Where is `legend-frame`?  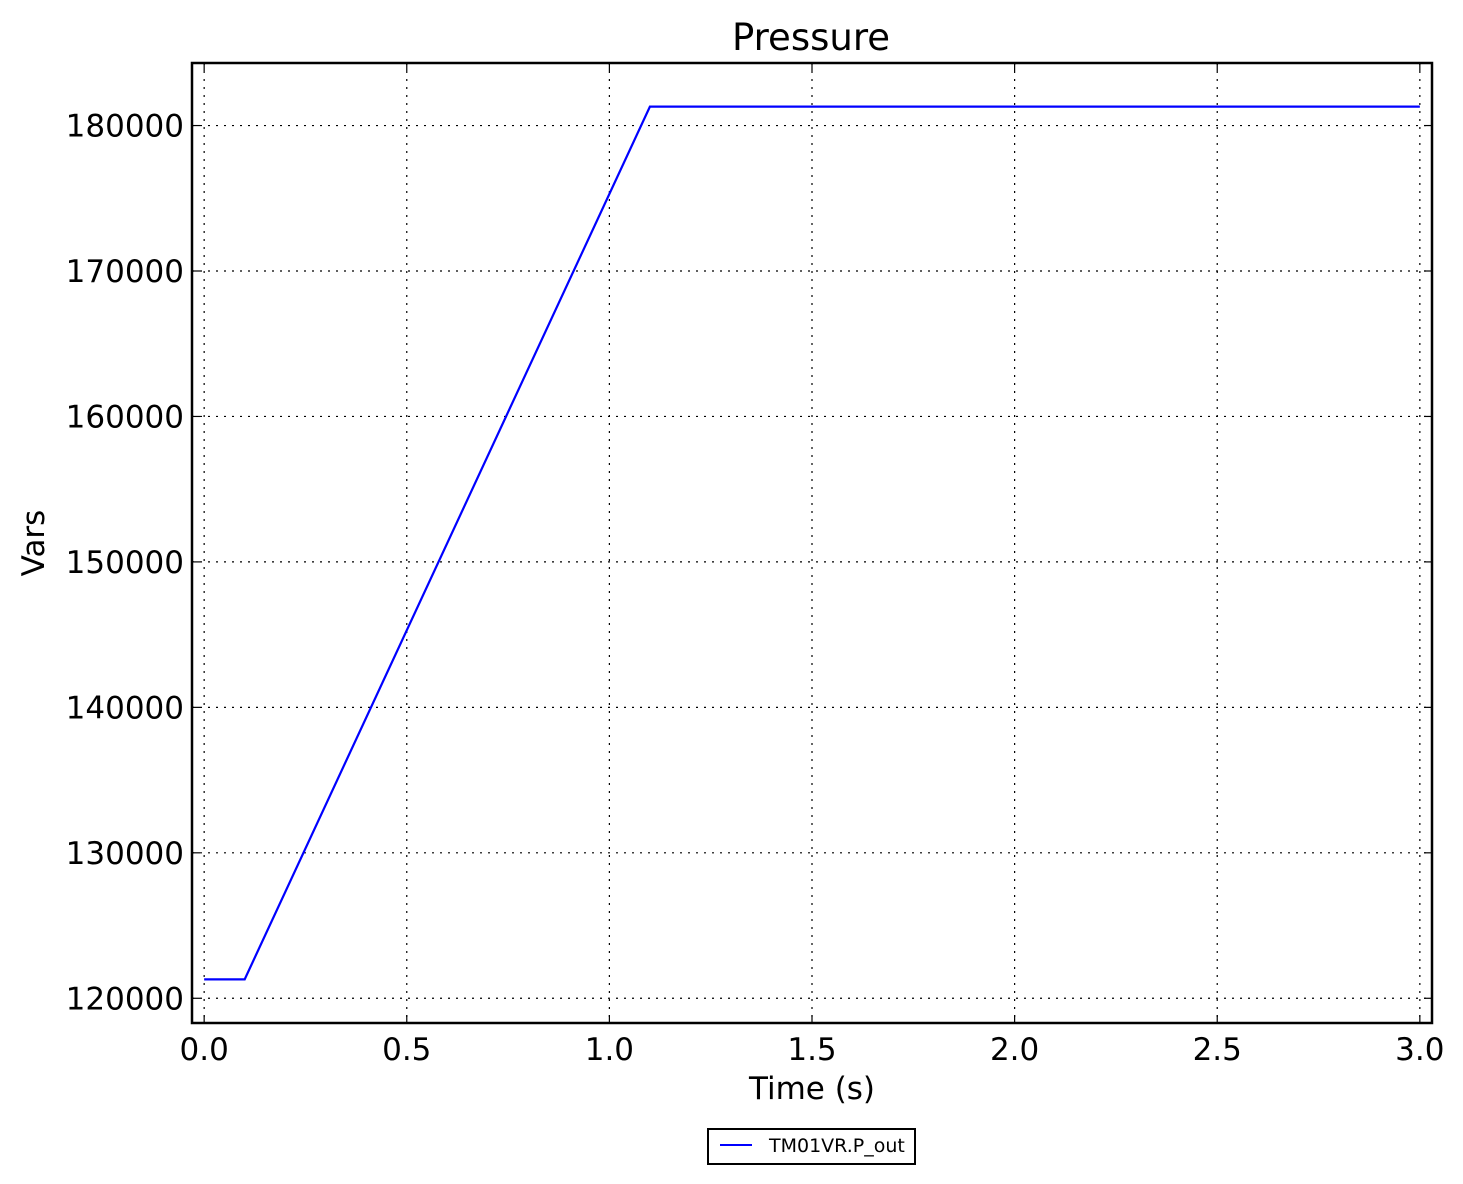 legend-frame is located at coordinates (811, 1146).